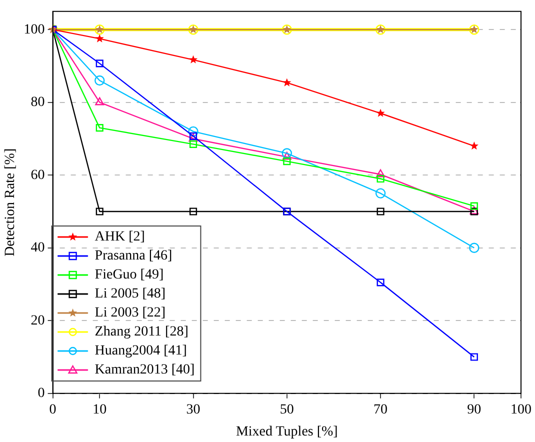  What do you see at coordinates (130, 313) in the screenshot?
I see `legend-label: Li 2003 [22]` at bounding box center [130, 313].